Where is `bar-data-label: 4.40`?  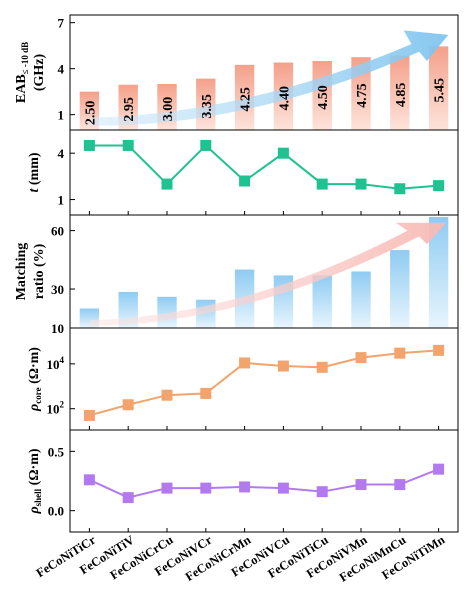 bar-data-label: 4.40 is located at coordinates (284, 98).